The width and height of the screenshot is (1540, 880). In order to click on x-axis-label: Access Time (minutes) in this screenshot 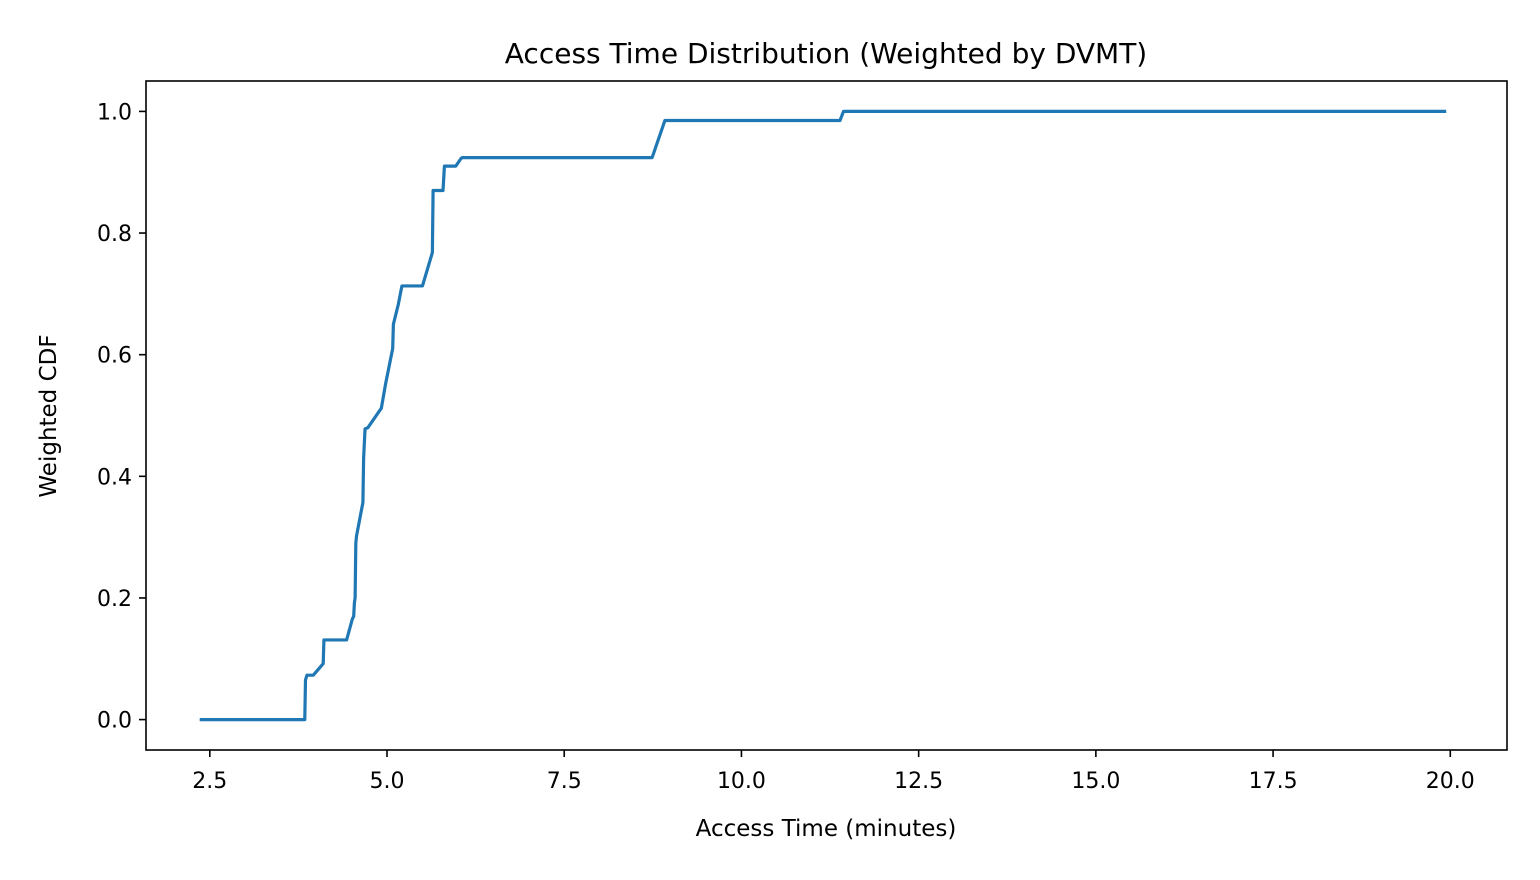, I will do `click(826, 829)`.